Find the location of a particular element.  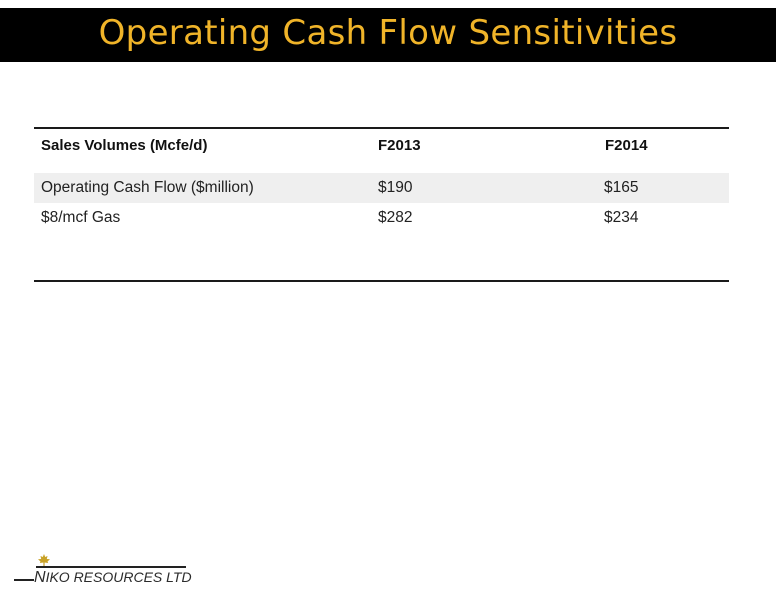

logo-text: IKO RESOURCES LTD is located at coordinates (118, 577).